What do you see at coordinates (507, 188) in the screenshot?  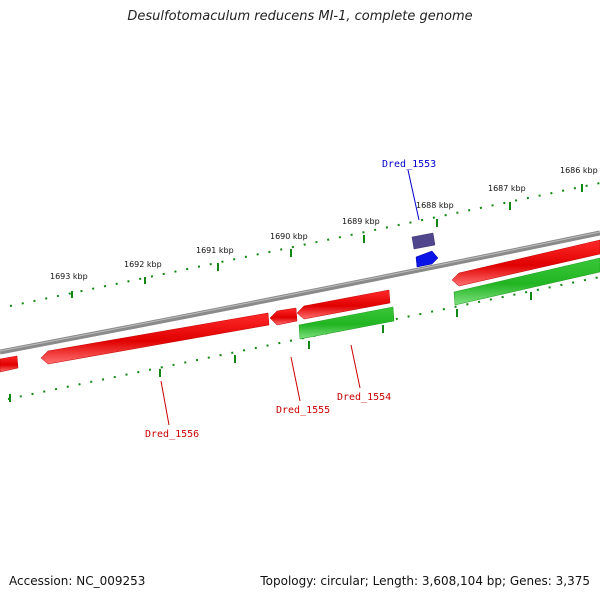 I see `kbp-label: 1687 kbp` at bounding box center [507, 188].